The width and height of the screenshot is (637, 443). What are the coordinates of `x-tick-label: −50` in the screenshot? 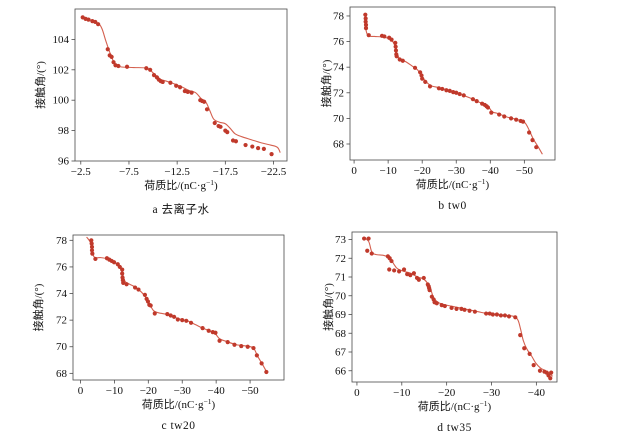 It's located at (250, 391).